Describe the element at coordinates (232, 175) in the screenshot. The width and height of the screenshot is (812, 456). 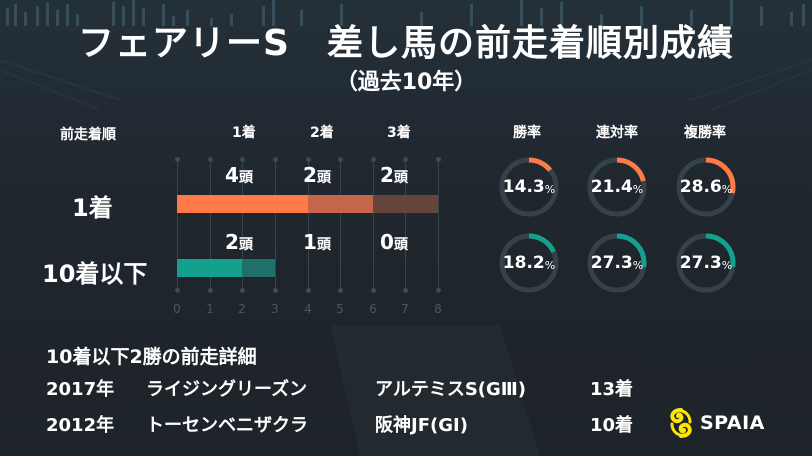
I see `count-value: 4` at that location.